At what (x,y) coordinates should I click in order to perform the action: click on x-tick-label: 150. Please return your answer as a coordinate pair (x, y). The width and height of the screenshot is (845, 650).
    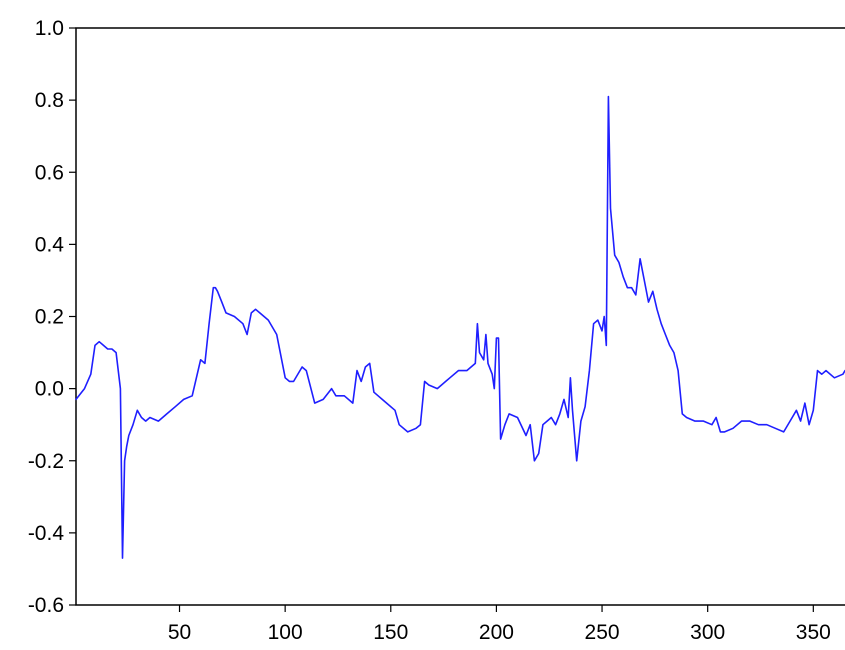
    Looking at the image, I should click on (390, 632).